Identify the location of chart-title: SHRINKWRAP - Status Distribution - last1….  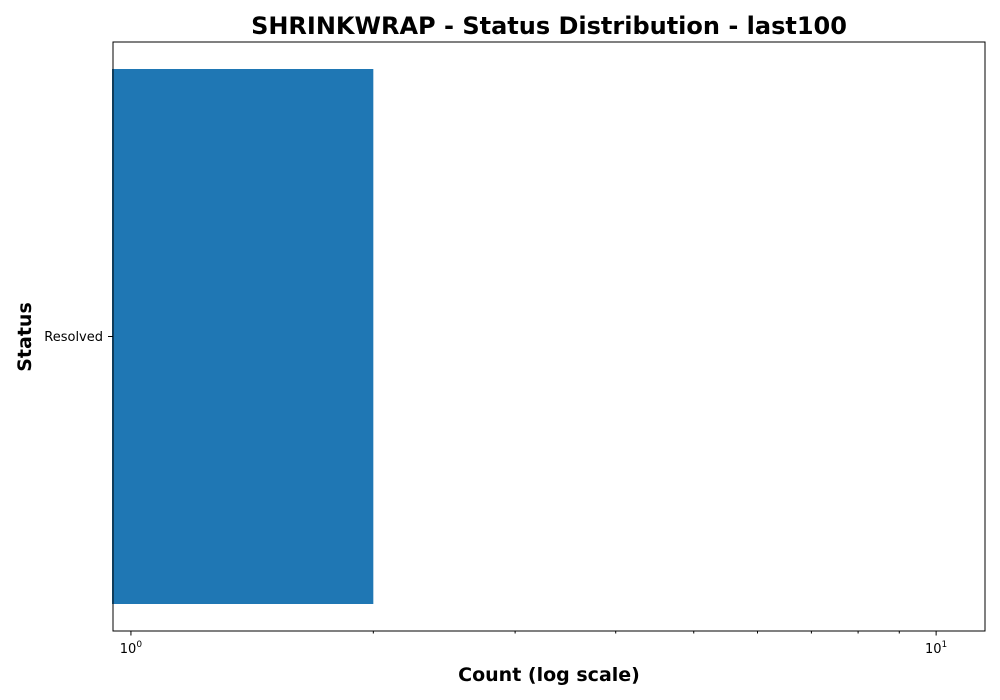
(549, 26).